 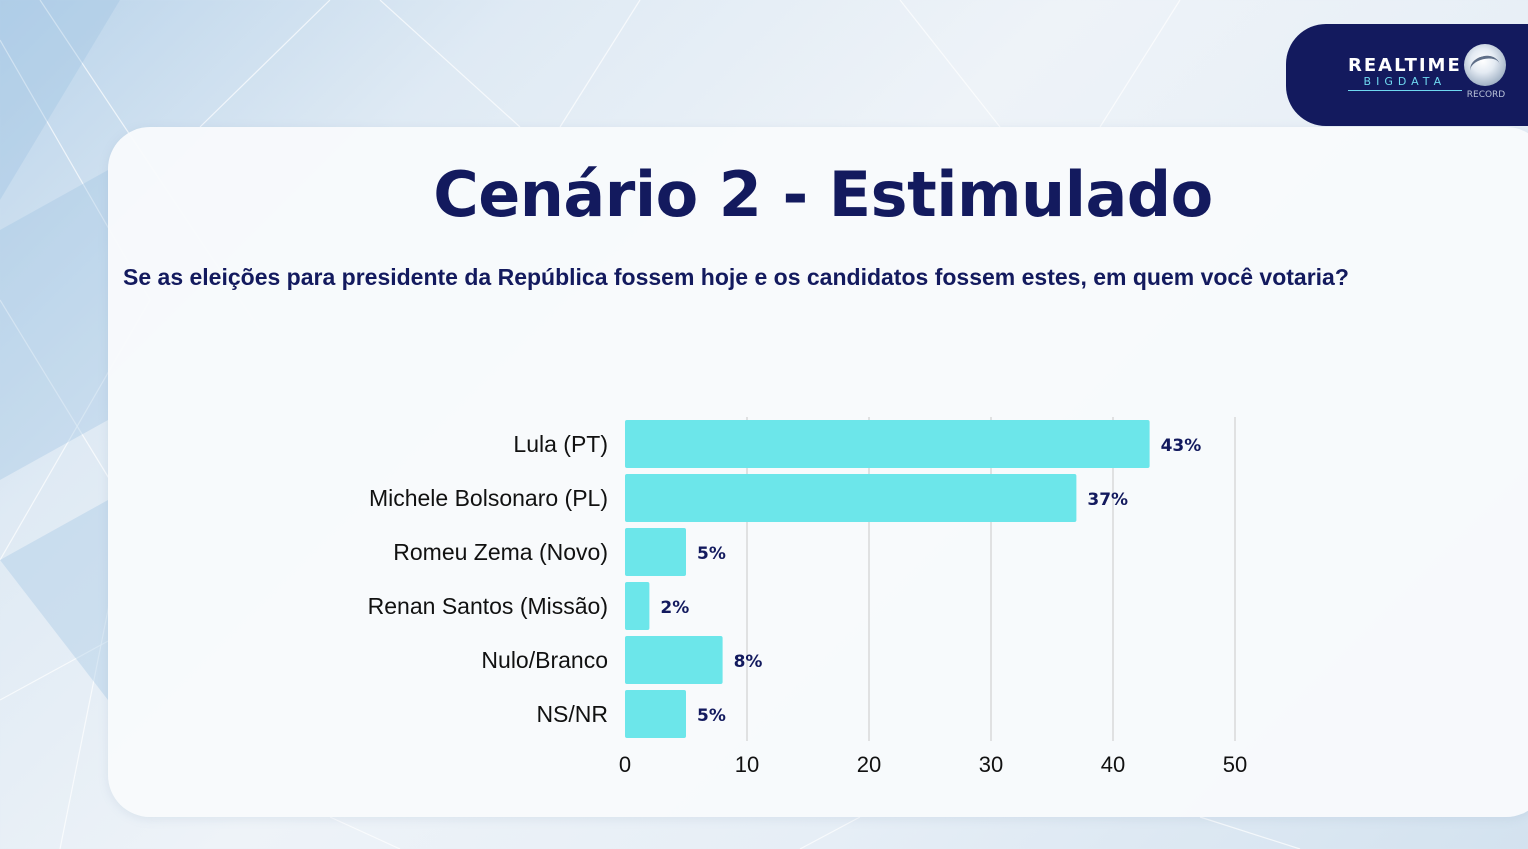 What do you see at coordinates (823, 194) in the screenshot?
I see `page-title: Cenário 2 - Estimulado` at bounding box center [823, 194].